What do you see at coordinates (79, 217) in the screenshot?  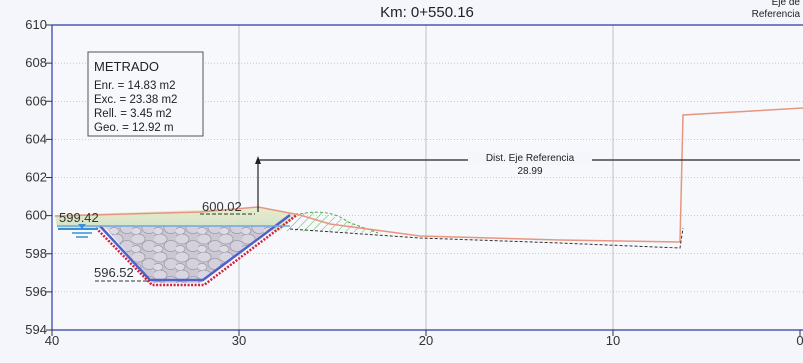 I see `elev-left-label: 599.42` at bounding box center [79, 217].